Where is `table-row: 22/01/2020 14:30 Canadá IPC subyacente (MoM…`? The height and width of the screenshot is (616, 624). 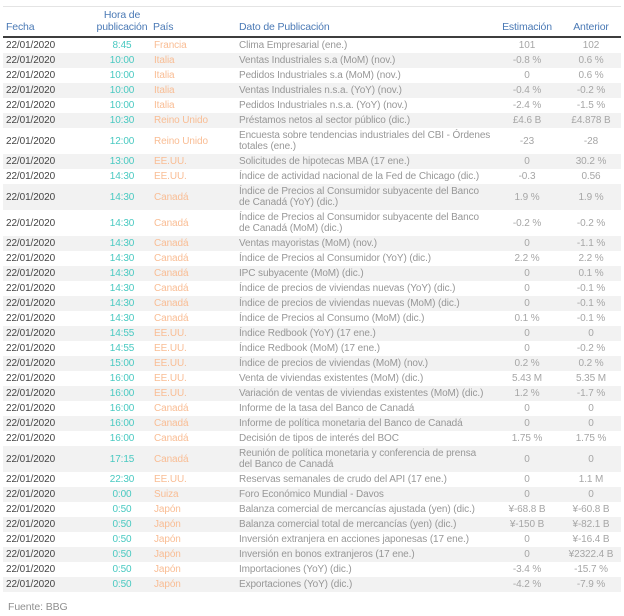
table-row: 22/01/2020 14:30 Canadá IPC subyacente (MoM… is located at coordinates (312, 273).